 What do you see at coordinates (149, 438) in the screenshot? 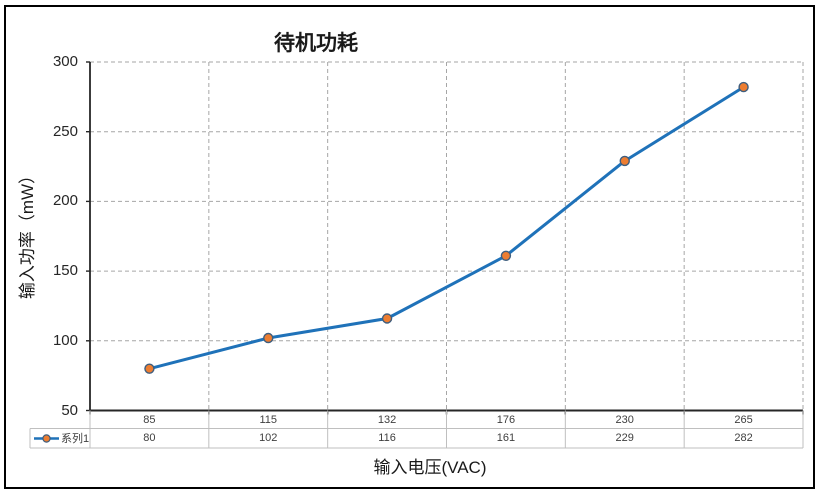
I see `series-value-cell: 80` at bounding box center [149, 438].